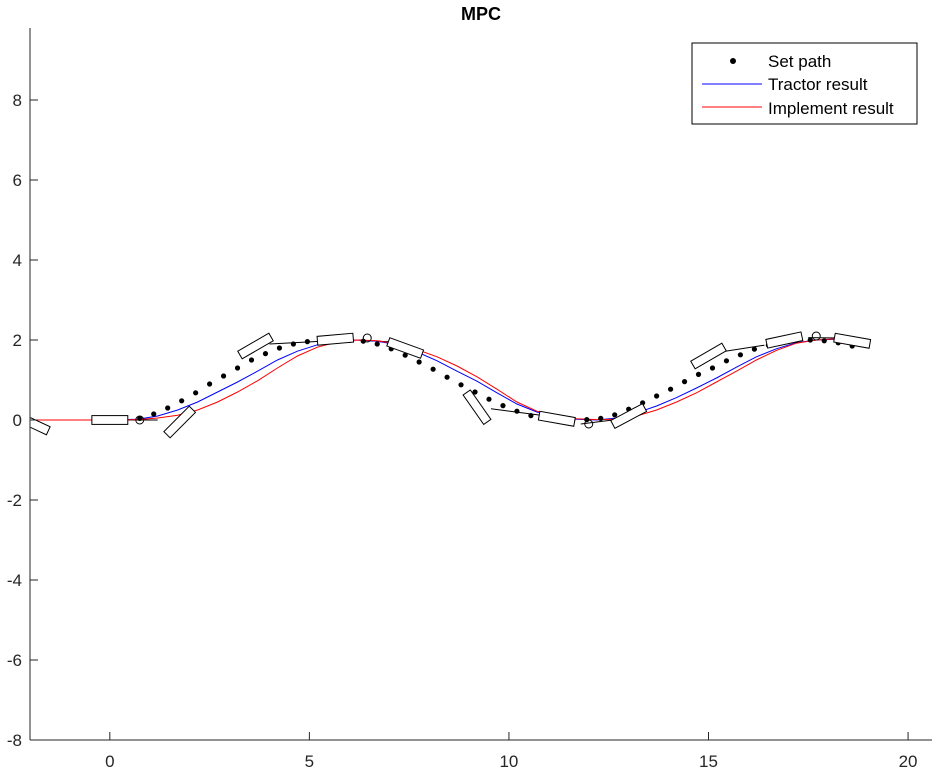  I want to click on x-tick-label: 10, so click(508, 761).